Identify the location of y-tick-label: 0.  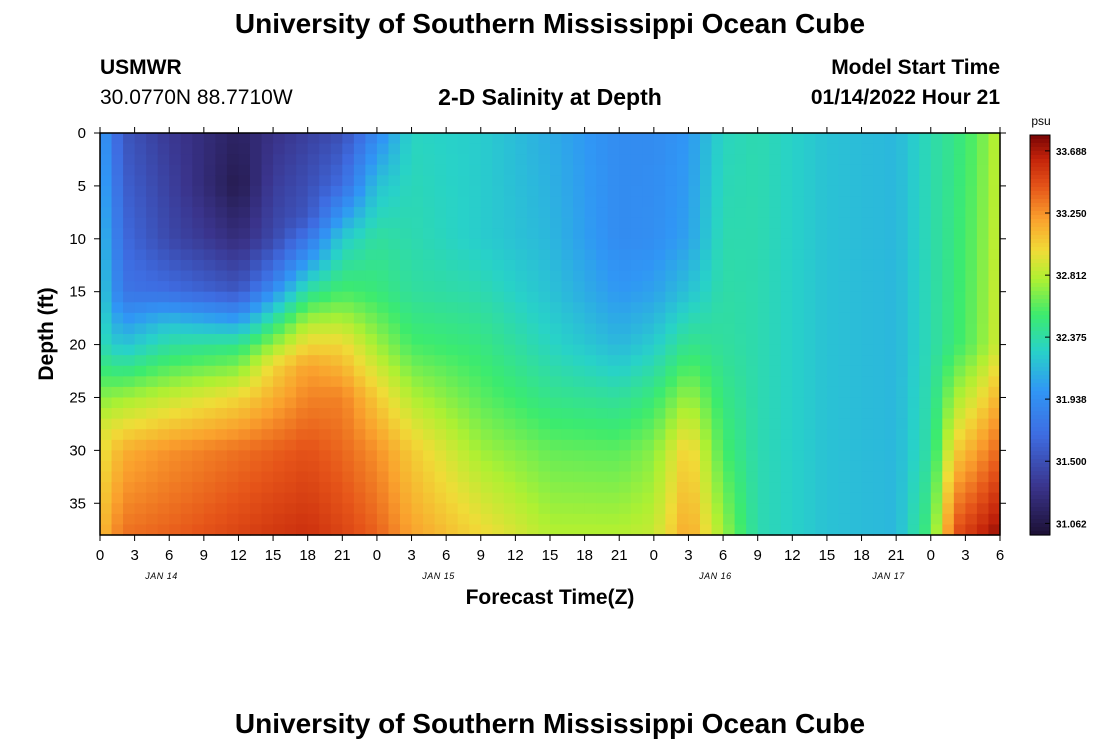
(82, 133).